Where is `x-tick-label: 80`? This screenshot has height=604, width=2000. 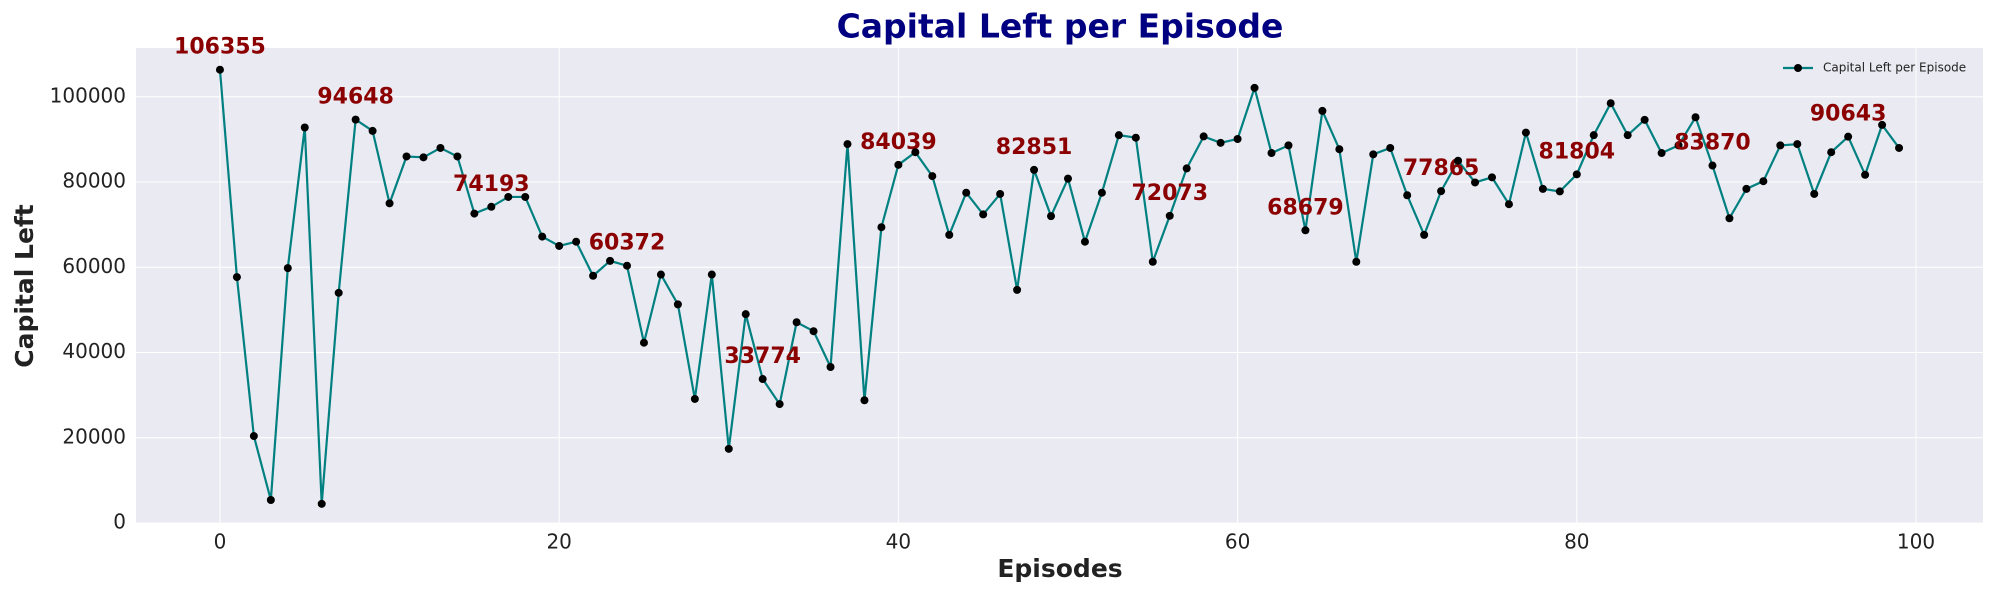 x-tick-label: 80 is located at coordinates (1576, 542).